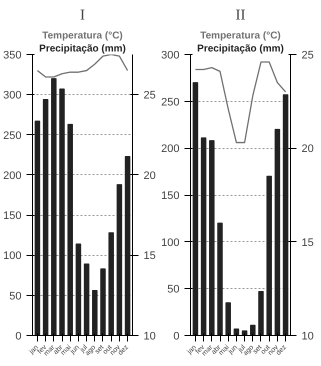  Describe the element at coordinates (12, 56) in the screenshot. I see `y-tick-label: 350` at that location.